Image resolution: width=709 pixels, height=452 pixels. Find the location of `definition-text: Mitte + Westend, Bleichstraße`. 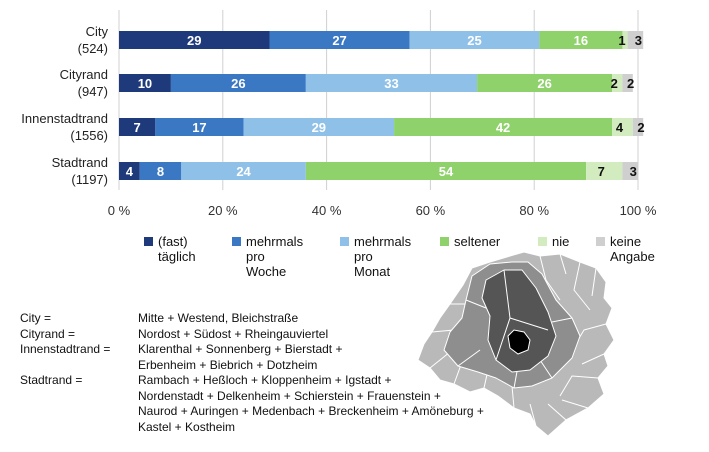

definition-text: Mitte + Westend, Bleichstraße is located at coordinates (218, 318).